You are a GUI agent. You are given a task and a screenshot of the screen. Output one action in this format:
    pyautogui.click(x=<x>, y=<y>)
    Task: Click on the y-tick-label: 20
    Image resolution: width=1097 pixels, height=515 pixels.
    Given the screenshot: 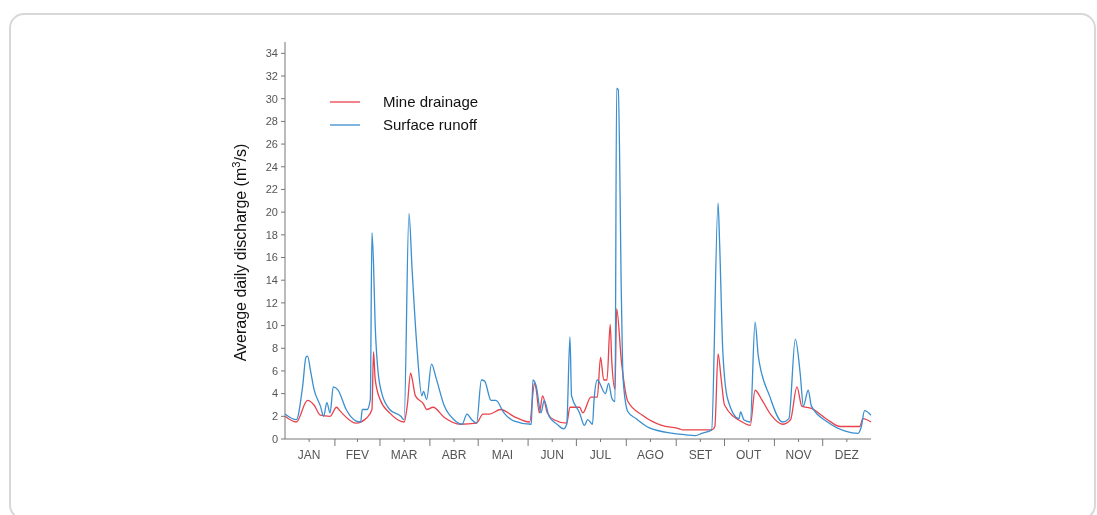 What is the action you would take?
    pyautogui.click(x=271, y=211)
    